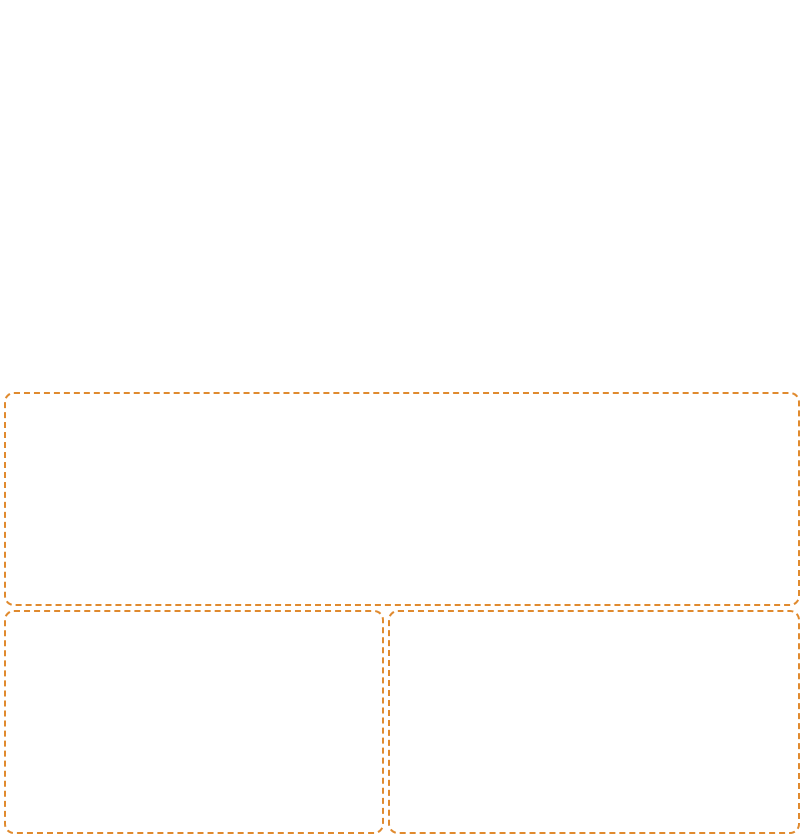  I want to click on panel-e-kegg-enrichment, so click(612, 285).